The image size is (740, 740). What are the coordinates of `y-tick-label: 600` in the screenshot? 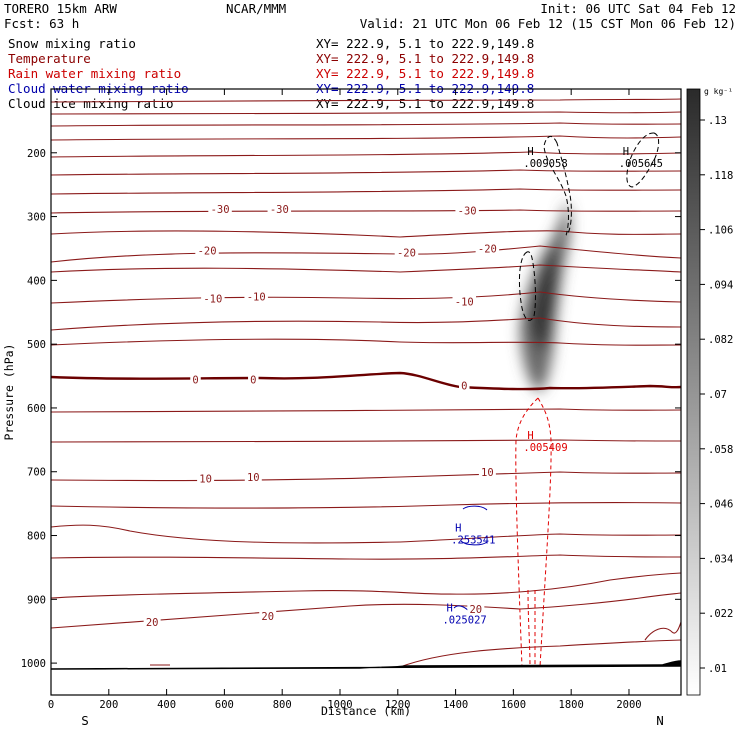 It's located at (36, 409).